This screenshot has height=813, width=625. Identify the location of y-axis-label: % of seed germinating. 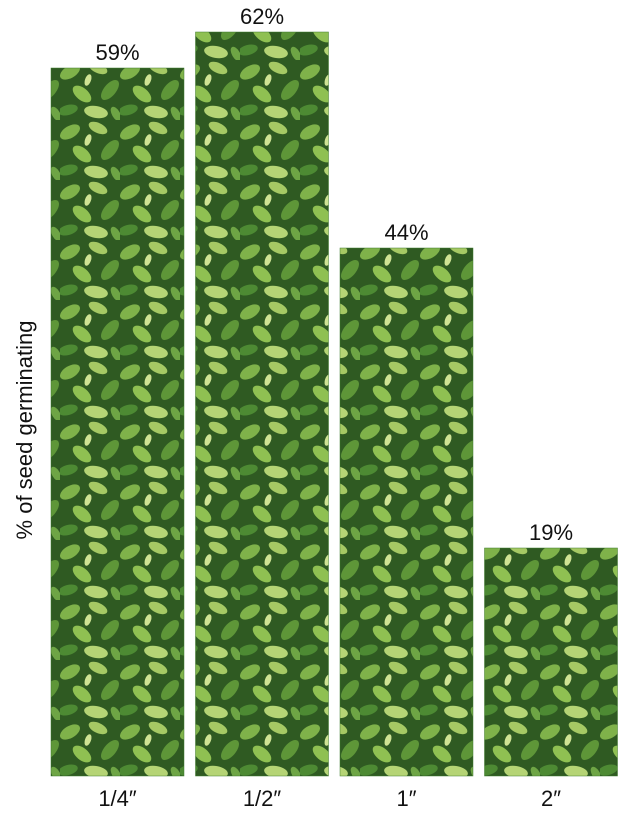
(24, 430).